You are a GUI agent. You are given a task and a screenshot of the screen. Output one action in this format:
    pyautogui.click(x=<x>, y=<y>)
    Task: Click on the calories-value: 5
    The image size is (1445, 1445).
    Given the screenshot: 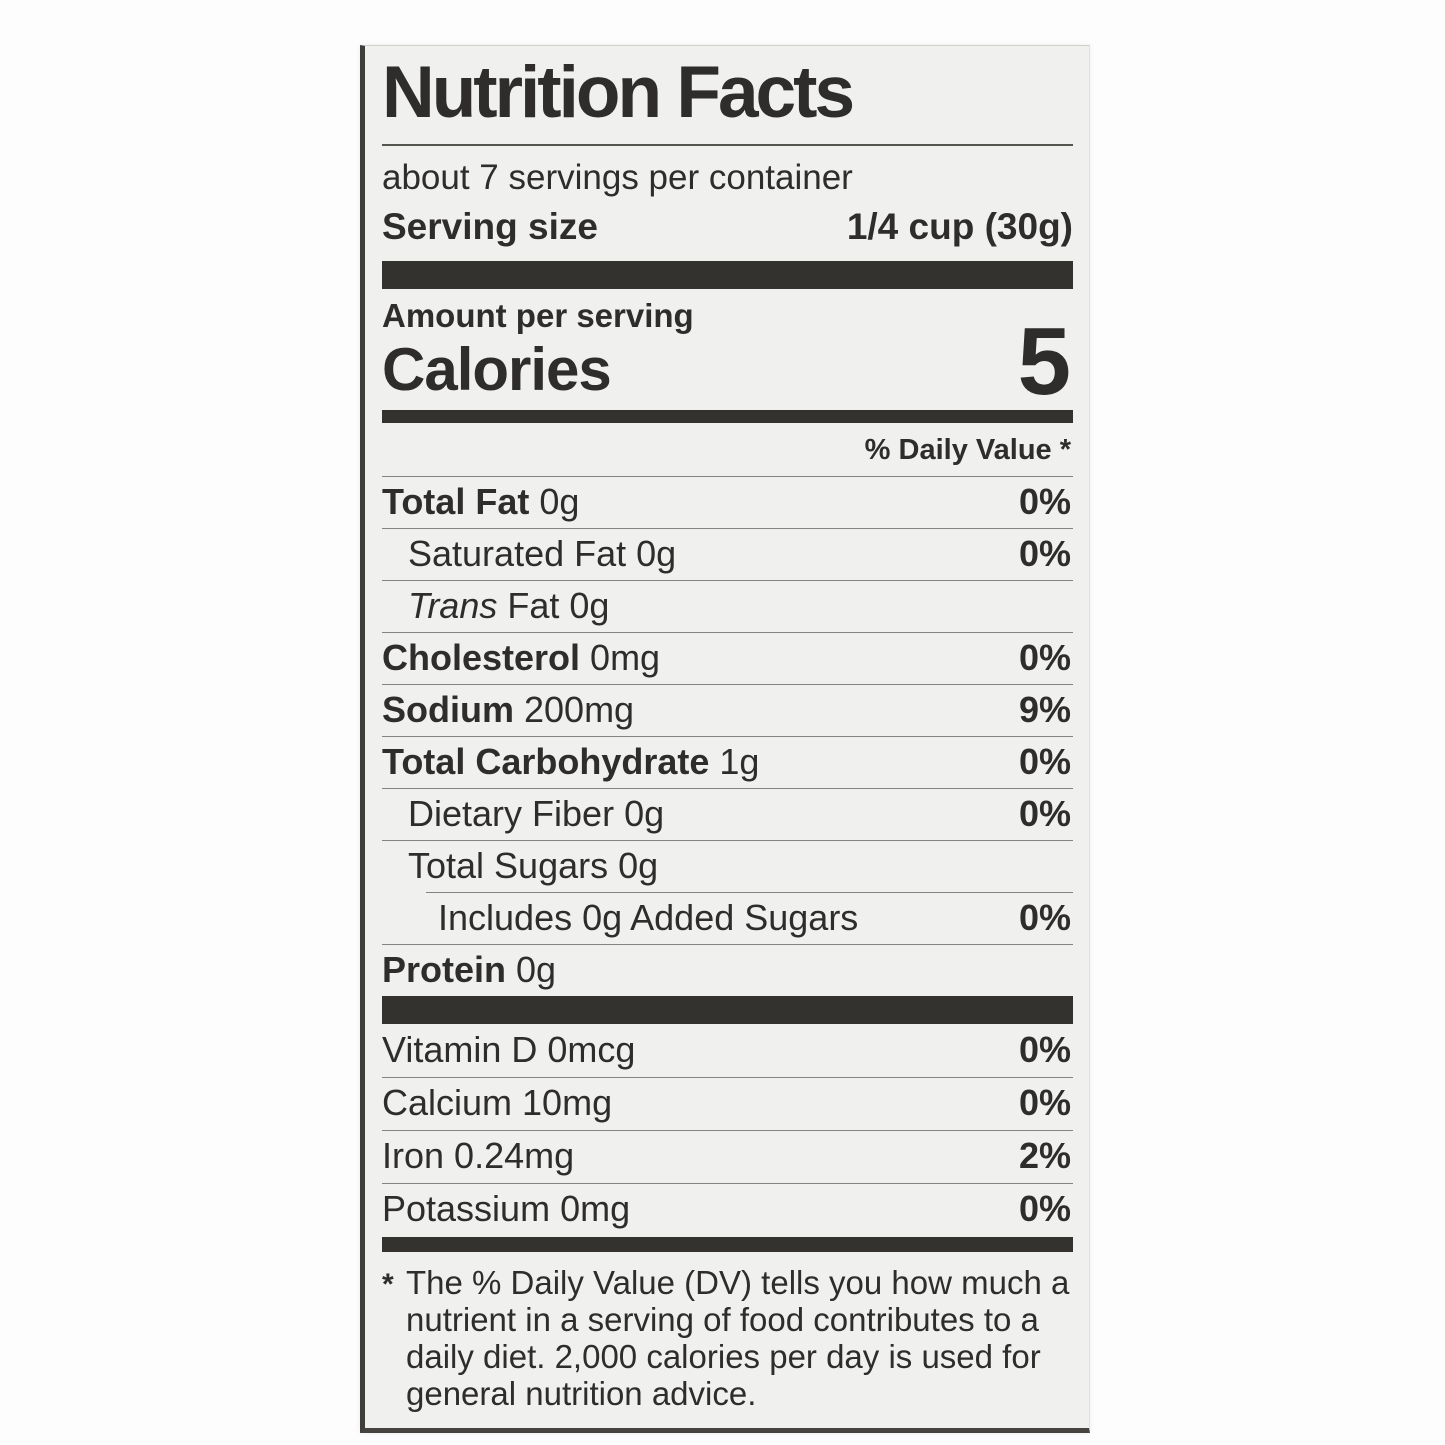 What is the action you would take?
    pyautogui.click(x=1044, y=362)
    